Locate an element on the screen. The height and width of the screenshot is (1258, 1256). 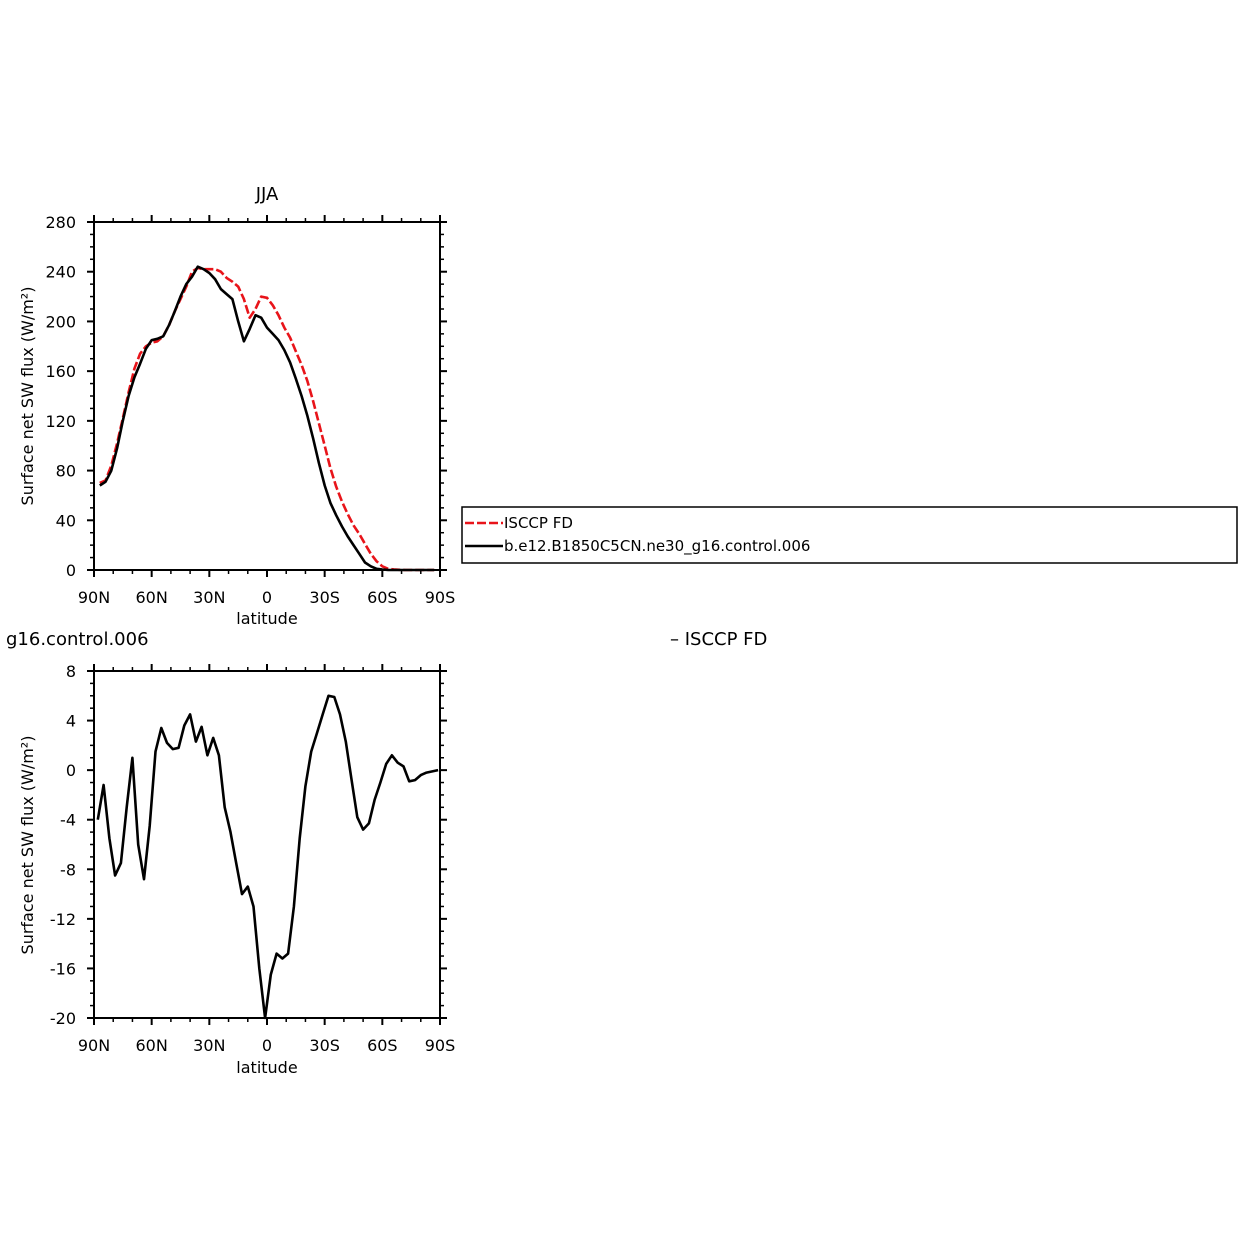
y-tick-label: 240 is located at coordinates (60, 272).